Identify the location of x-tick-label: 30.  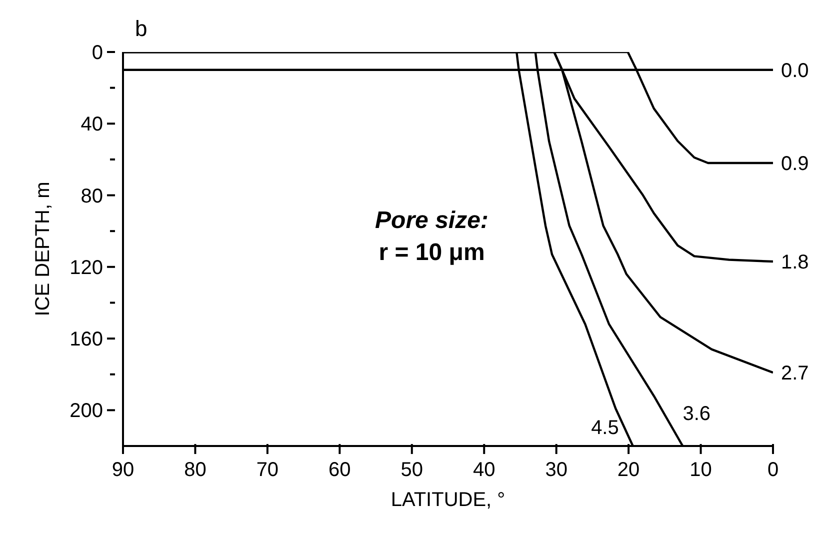
(556, 470).